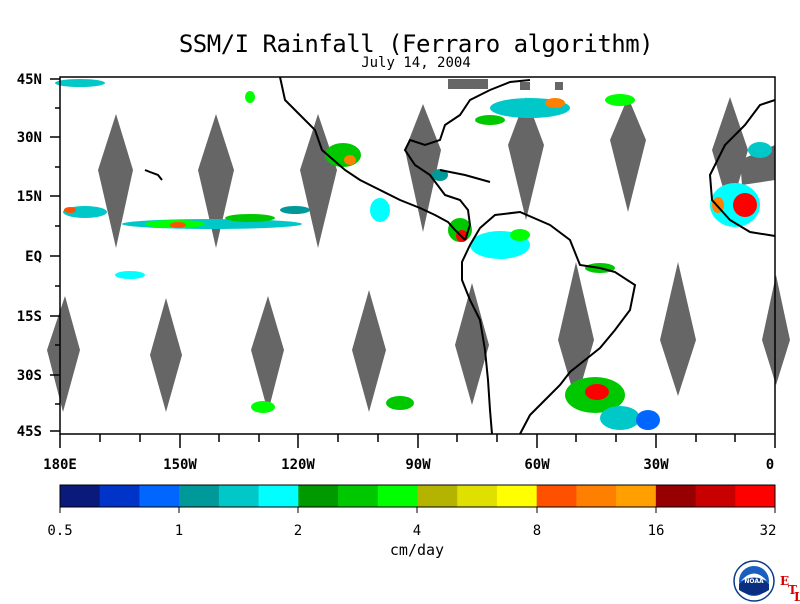 The image size is (800, 604). What do you see at coordinates (29, 317) in the screenshot?
I see `lat-label-15s: 15S` at bounding box center [29, 317].